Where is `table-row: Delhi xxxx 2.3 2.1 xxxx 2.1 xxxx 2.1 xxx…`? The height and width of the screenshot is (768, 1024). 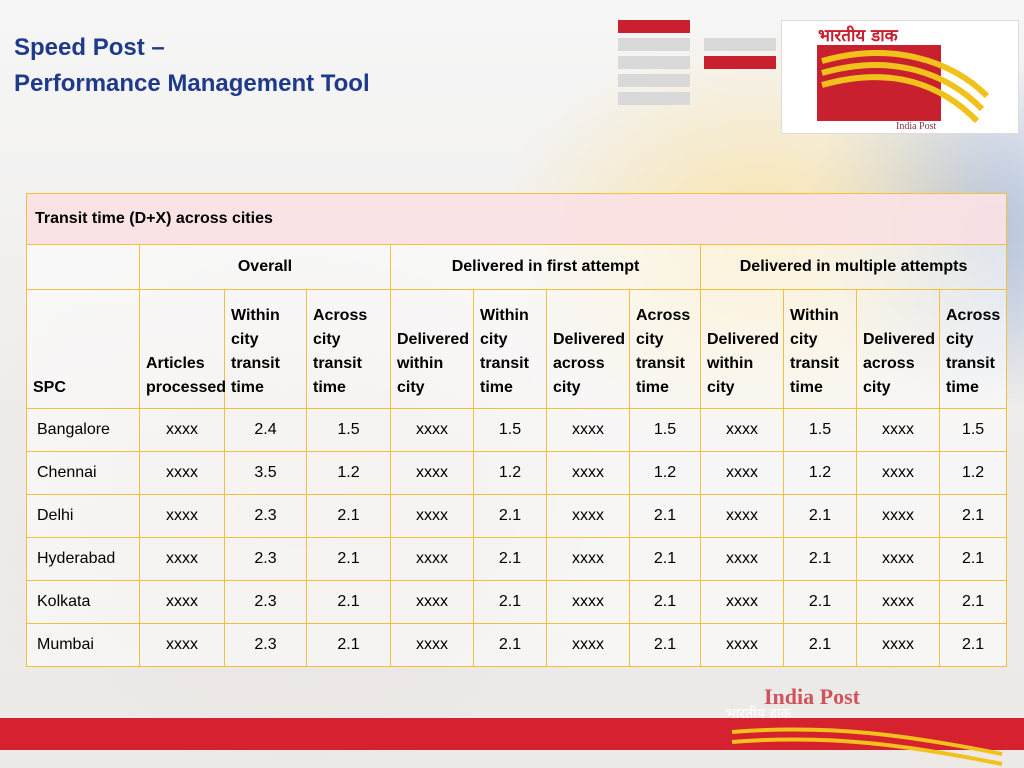 table-row: Delhi xxxx 2.3 2.1 xxxx 2.1 xxxx 2.1 xxx… is located at coordinates (517, 516).